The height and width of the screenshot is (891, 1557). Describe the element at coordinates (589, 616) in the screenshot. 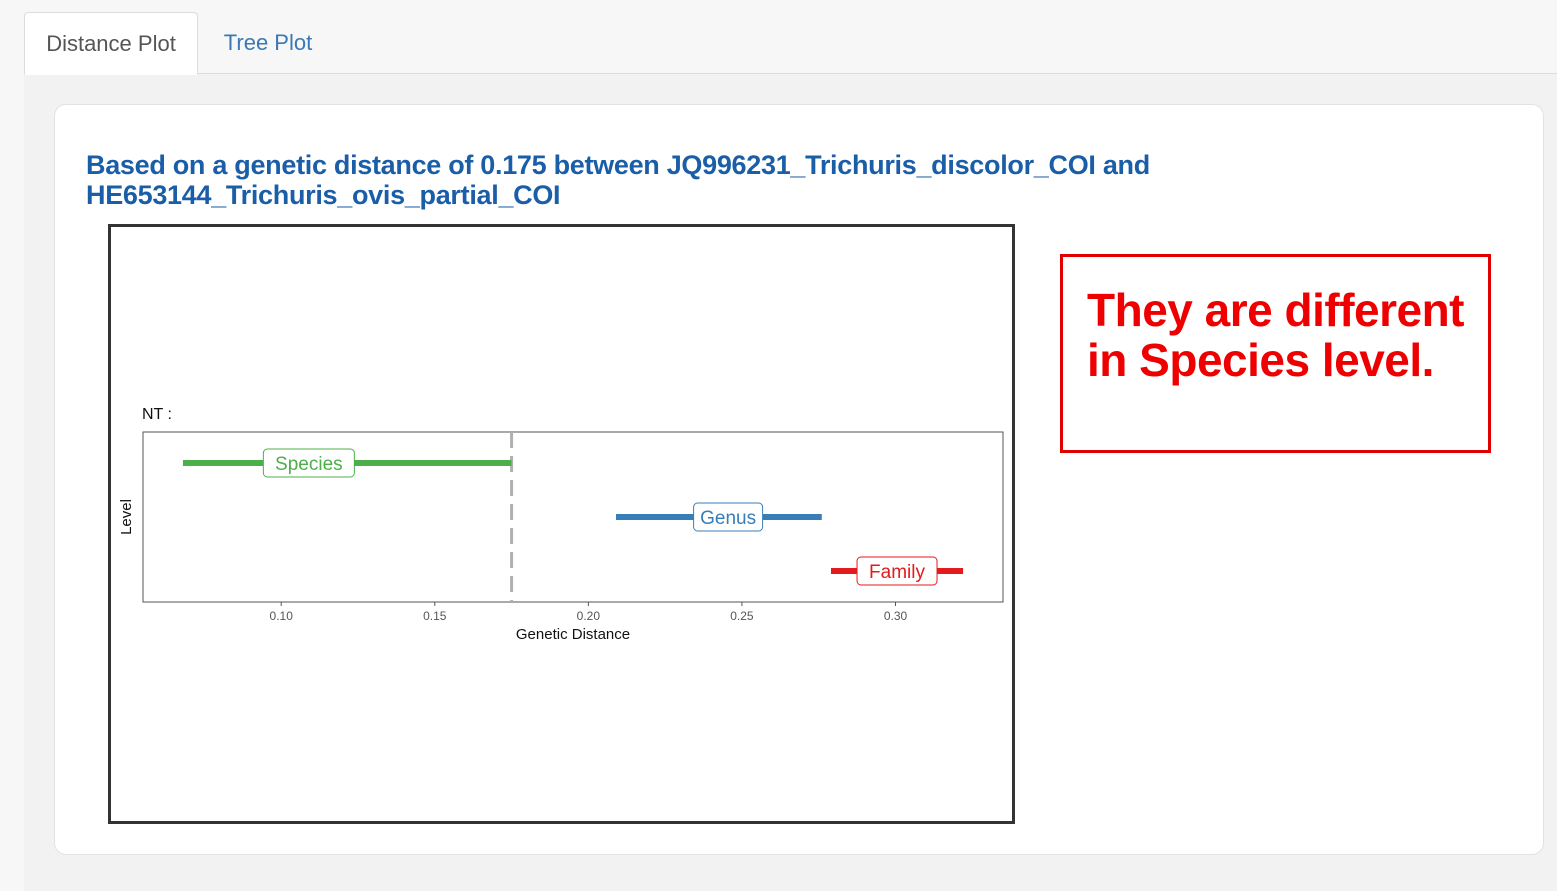

I see `x-tick-label: 0.20` at that location.